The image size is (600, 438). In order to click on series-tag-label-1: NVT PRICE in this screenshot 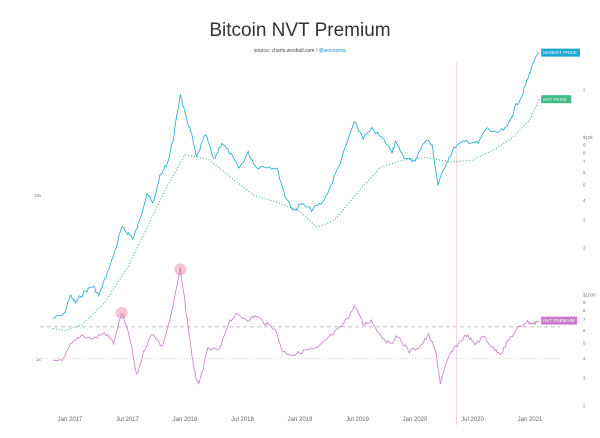, I will do `click(555, 99)`.